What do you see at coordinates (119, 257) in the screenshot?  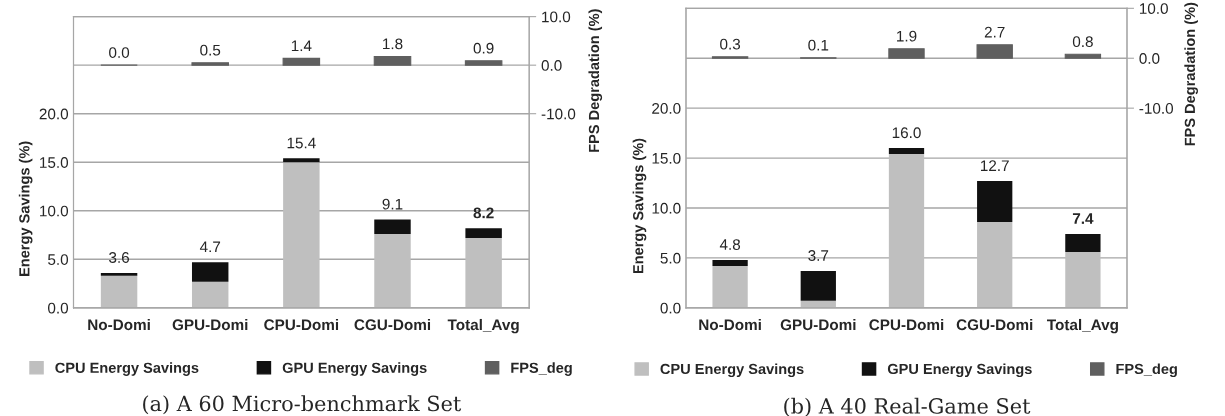 I see `total-label: 3.6` at bounding box center [119, 257].